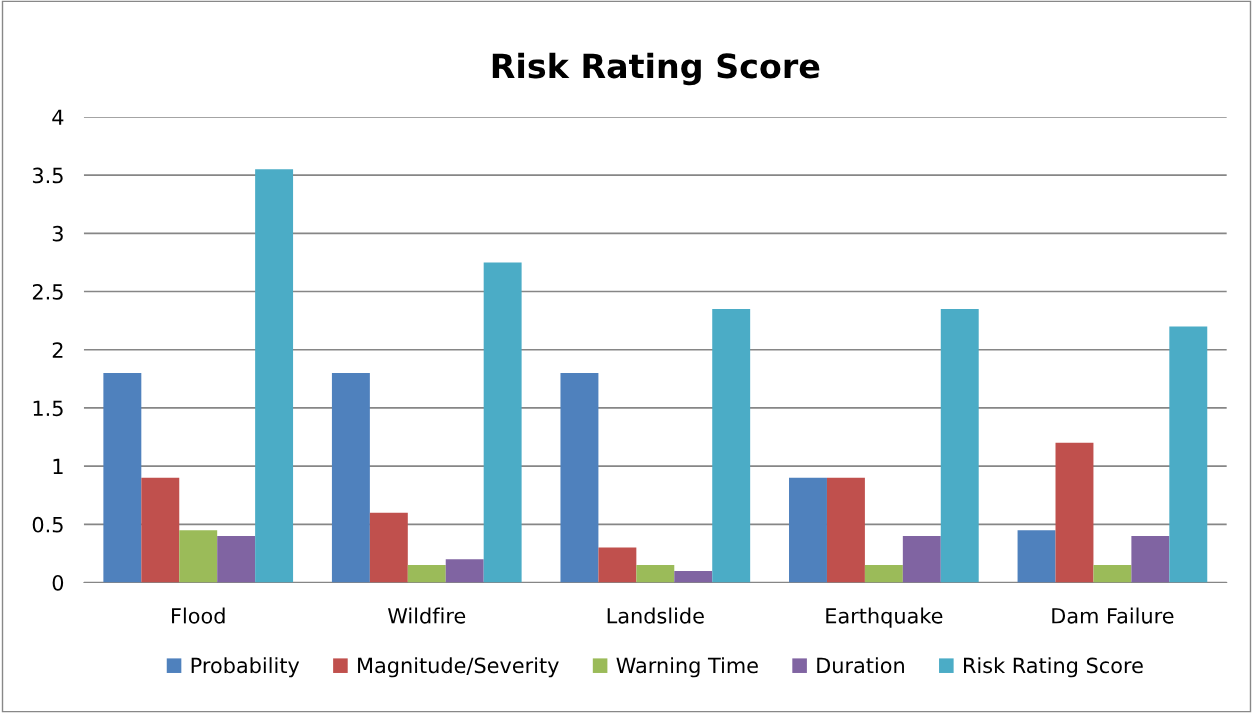  What do you see at coordinates (57, 350) in the screenshot?
I see `y-tick-label: 2` at bounding box center [57, 350].